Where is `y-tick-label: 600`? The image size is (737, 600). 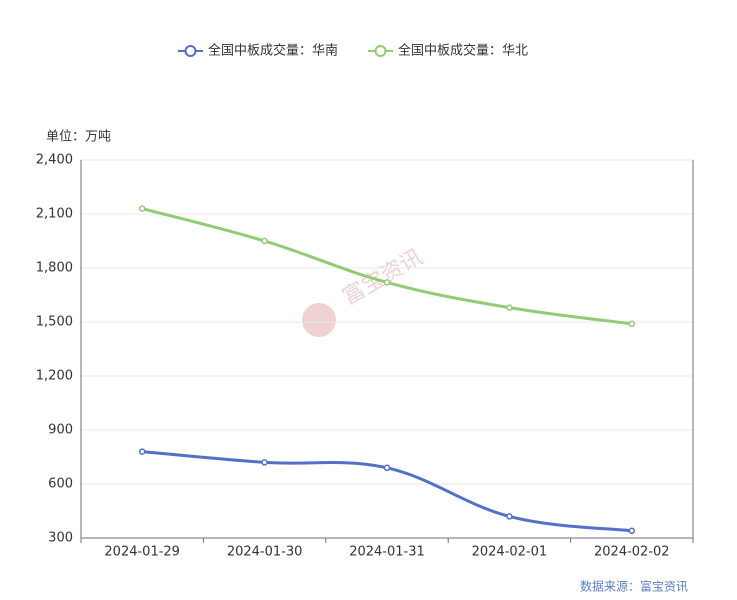
y-tick-label: 600 is located at coordinates (60, 484).